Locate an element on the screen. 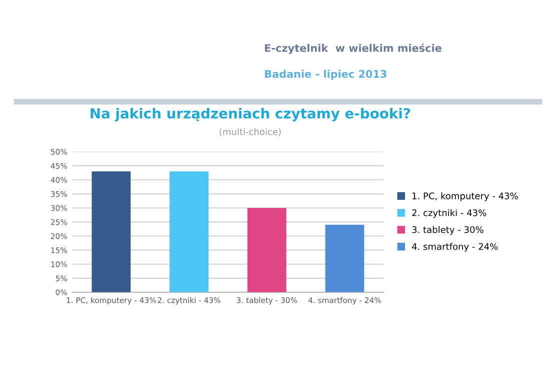 This screenshot has height=370, width=556. chart-subtitle: (multi-choice) is located at coordinates (250, 132).